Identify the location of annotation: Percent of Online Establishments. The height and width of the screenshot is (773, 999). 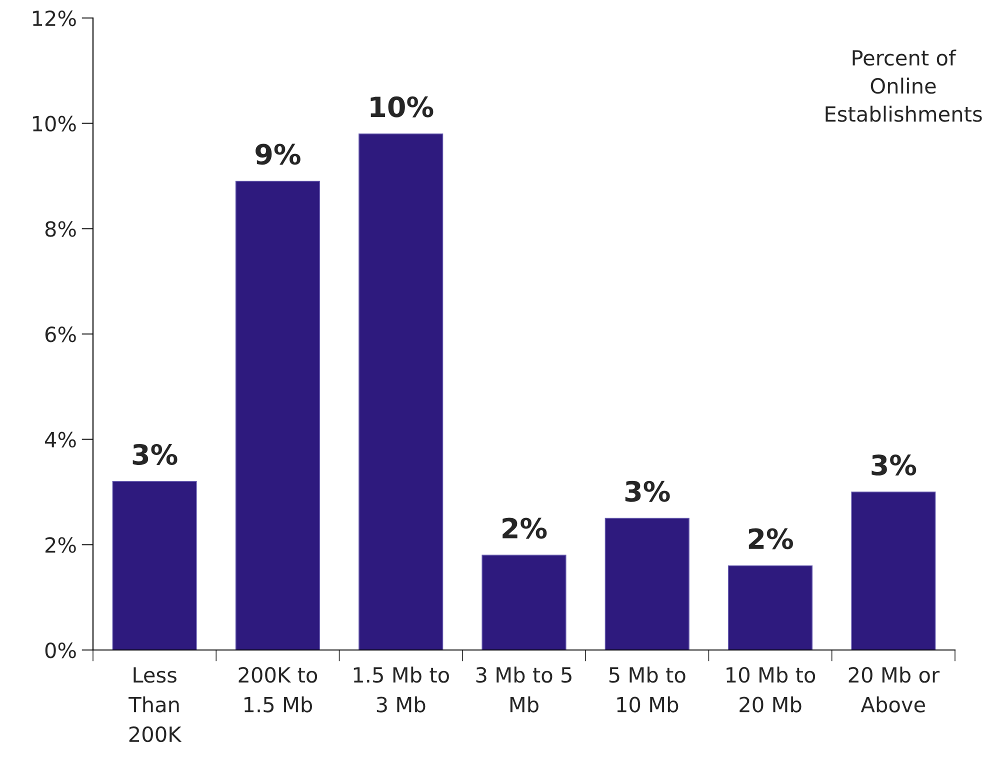
(904, 86).